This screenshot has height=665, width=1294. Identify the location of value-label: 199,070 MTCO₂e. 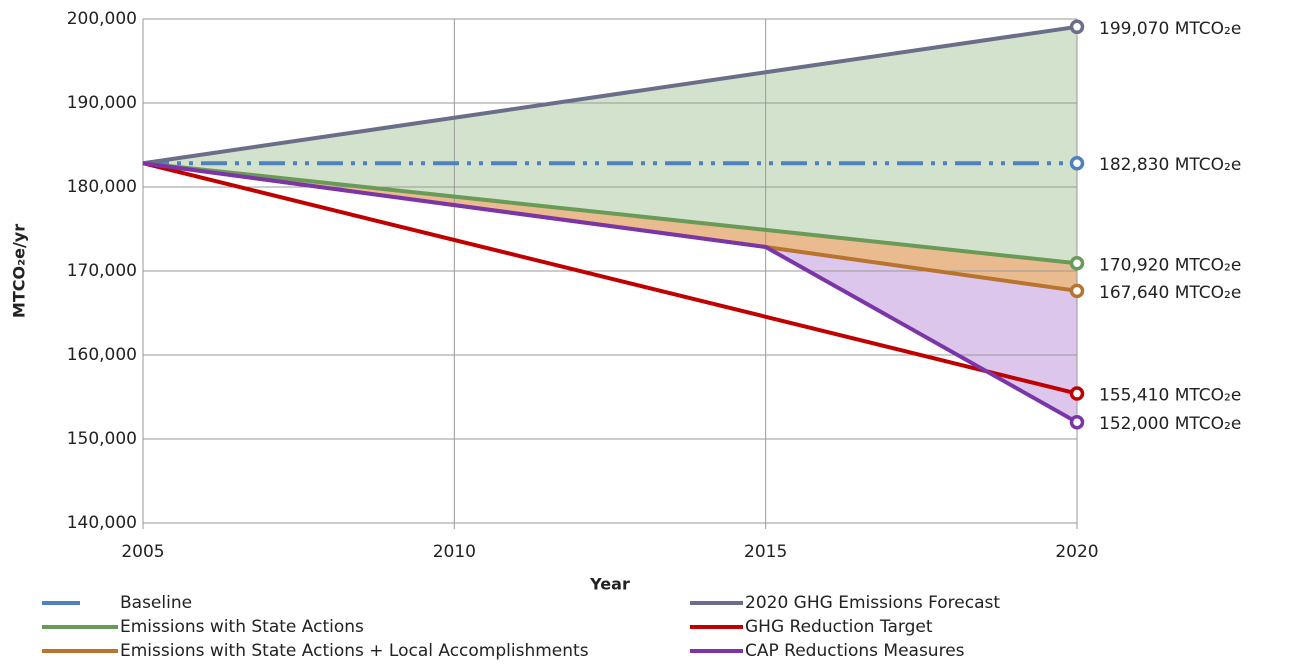
(1170, 29).